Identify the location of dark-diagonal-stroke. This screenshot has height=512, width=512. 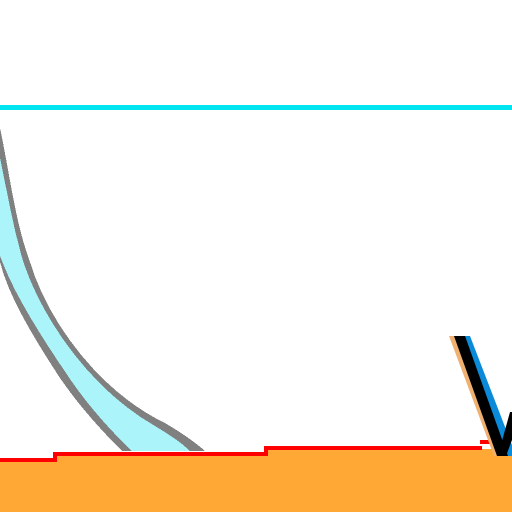
(480, 396).